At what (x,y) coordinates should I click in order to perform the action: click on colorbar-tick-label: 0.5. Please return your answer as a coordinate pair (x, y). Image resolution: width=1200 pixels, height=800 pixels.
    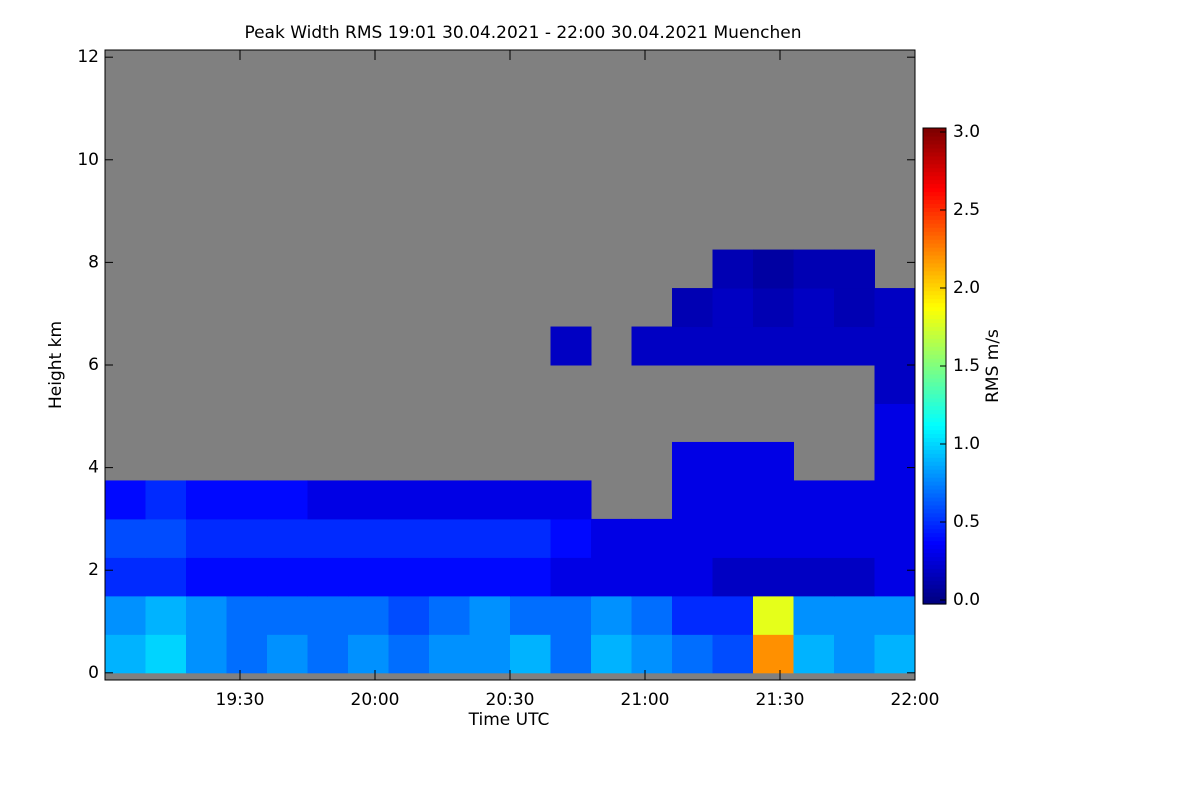
    Looking at the image, I should click on (966, 522).